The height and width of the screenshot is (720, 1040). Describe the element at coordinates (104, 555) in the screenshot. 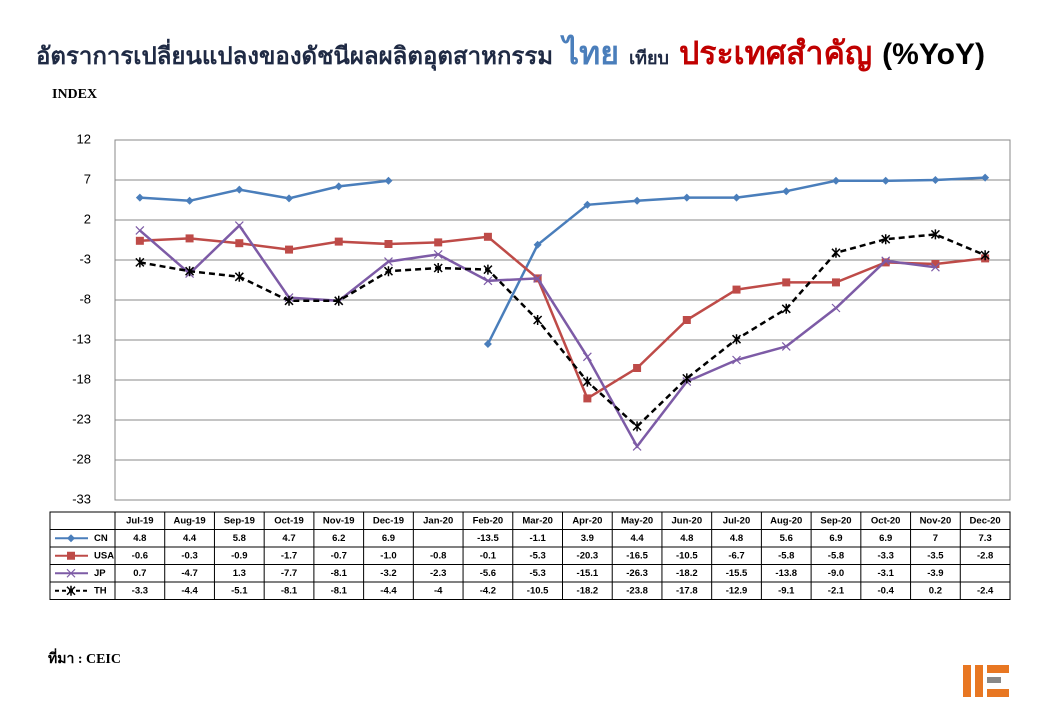

I see `legend-label: USA` at that location.